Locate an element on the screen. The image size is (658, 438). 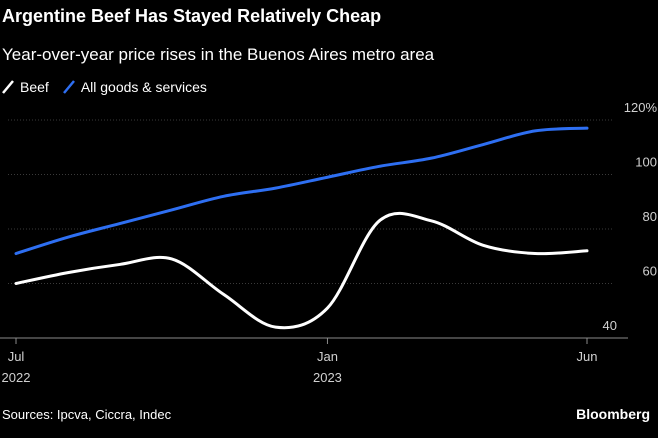
y-tick-label: 40 is located at coordinates (610, 325).